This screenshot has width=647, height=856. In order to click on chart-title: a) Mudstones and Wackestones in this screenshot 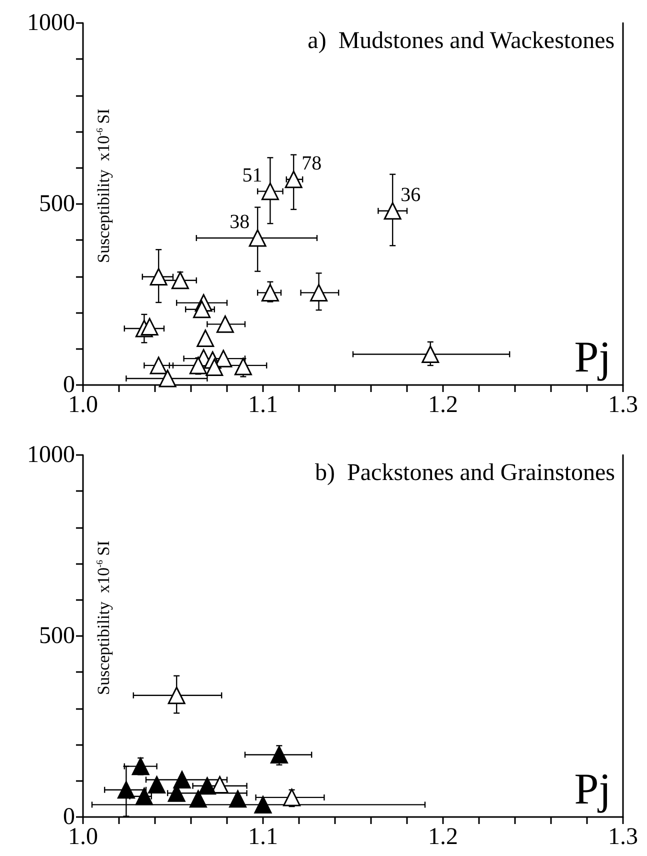, I will do `click(461, 41)`.